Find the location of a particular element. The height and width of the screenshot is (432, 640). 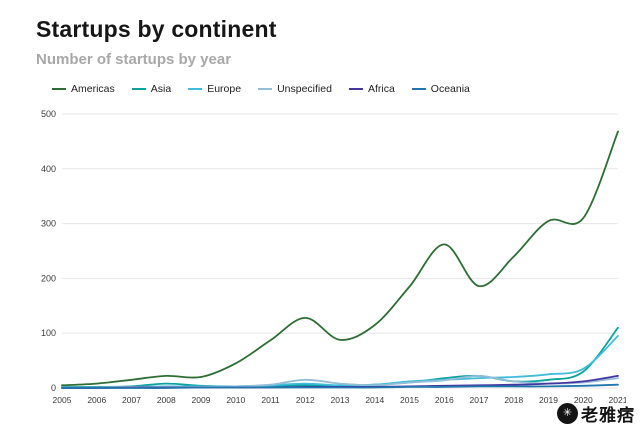

legend-label: Europe is located at coordinates (224, 89).